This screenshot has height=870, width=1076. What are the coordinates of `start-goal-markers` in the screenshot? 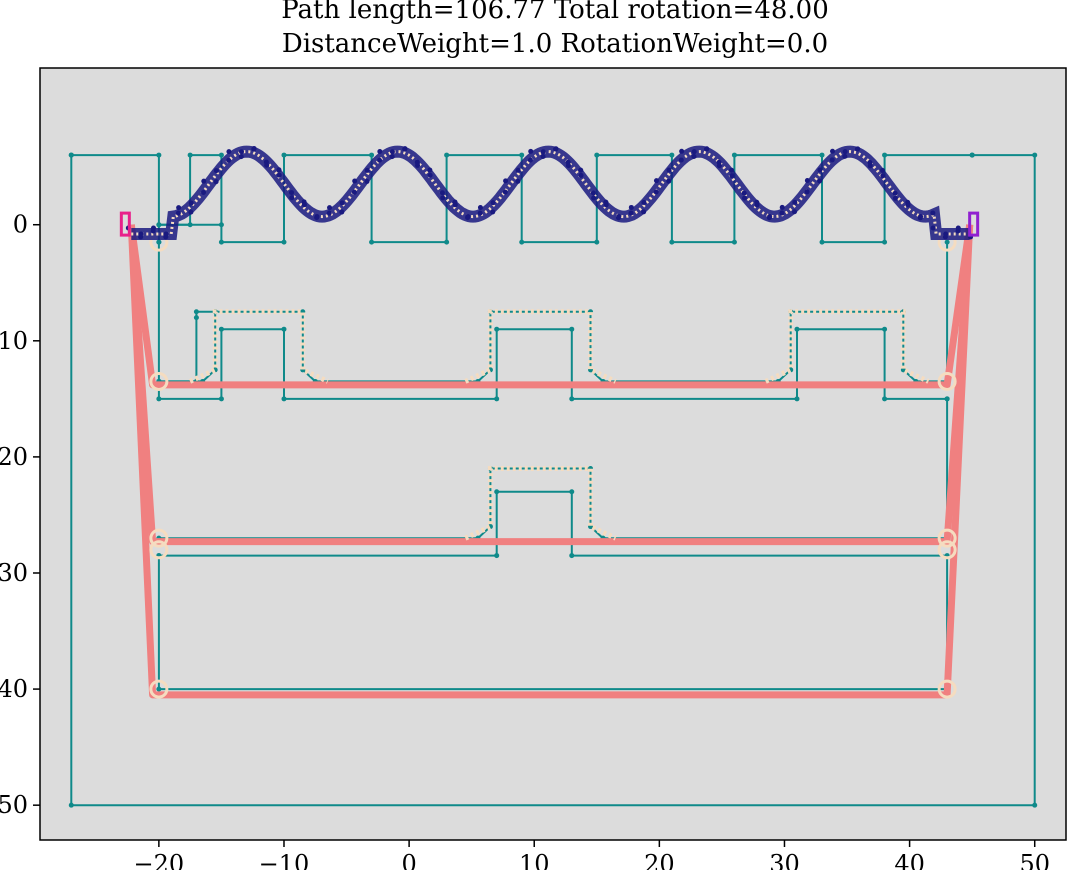 It's located at (549, 224).